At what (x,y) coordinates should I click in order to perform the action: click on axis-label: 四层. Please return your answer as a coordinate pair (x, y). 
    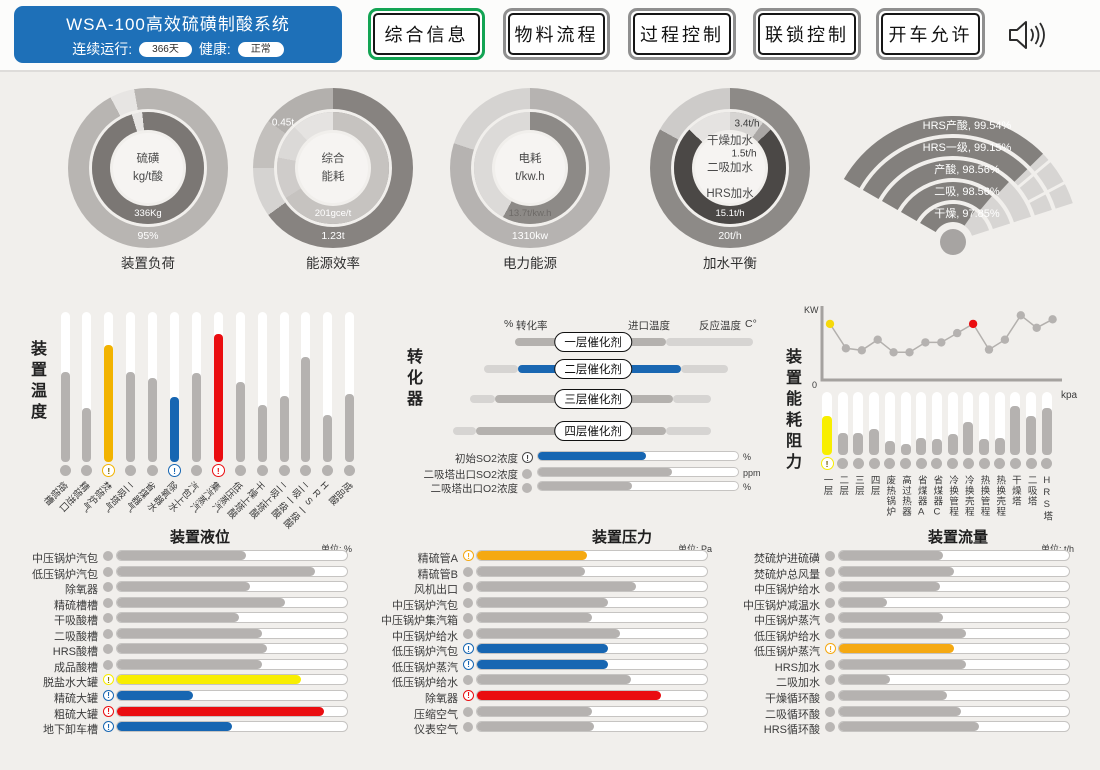
    Looking at the image, I should click on (874, 485).